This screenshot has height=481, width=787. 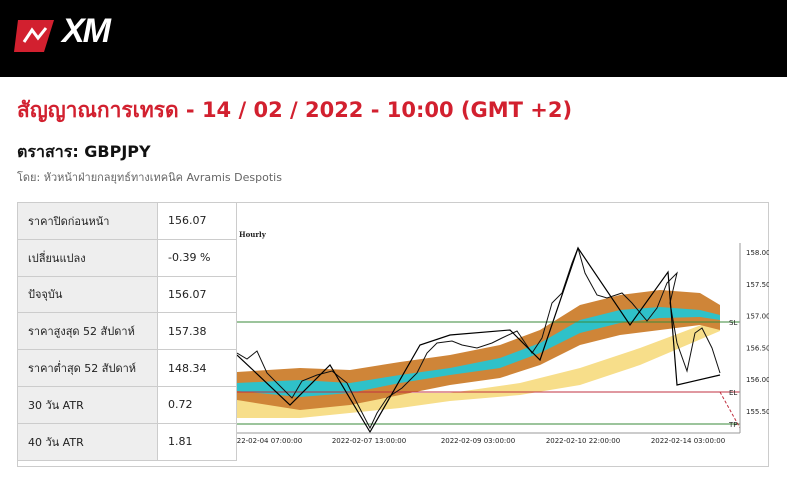 I want to click on value-cell: 157.38, so click(x=197, y=331).